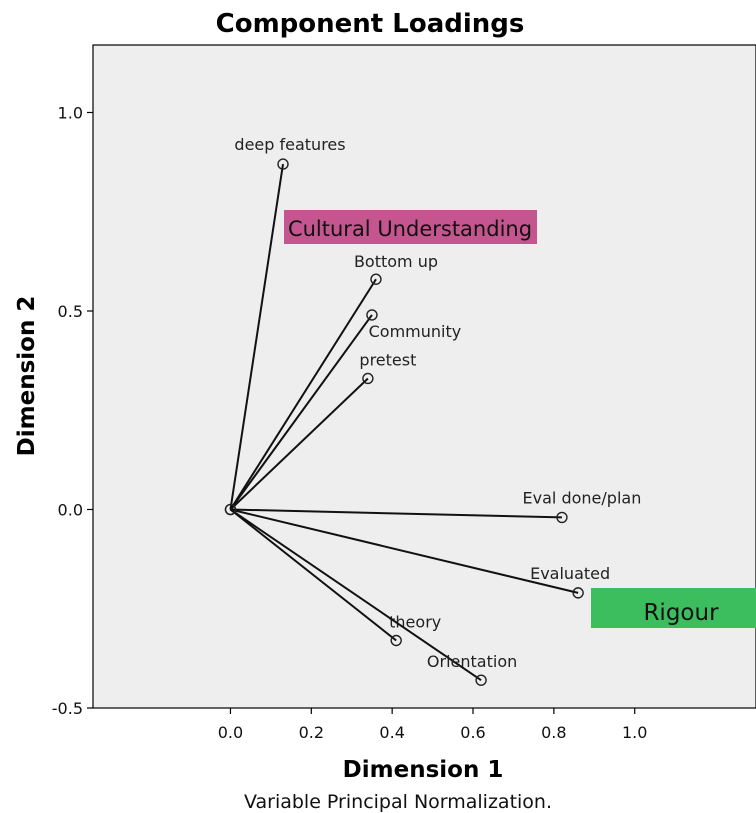 The height and width of the screenshot is (813, 756). I want to click on x-tick-label: 1.0, so click(634, 732).